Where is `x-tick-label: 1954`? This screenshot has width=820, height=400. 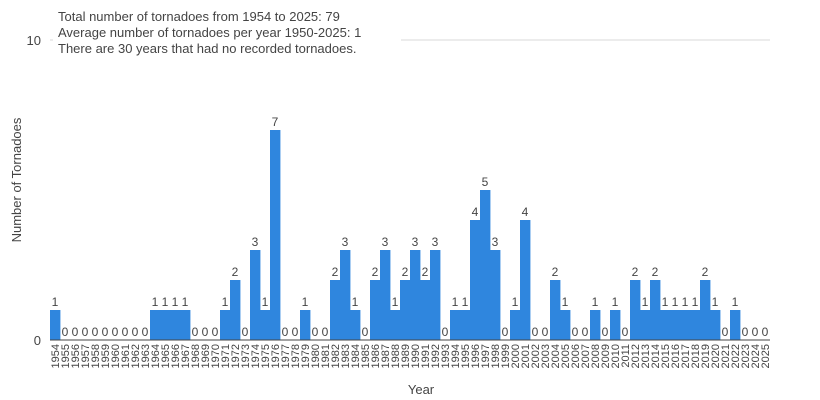 x-tick-label: 1954 is located at coordinates (56, 356).